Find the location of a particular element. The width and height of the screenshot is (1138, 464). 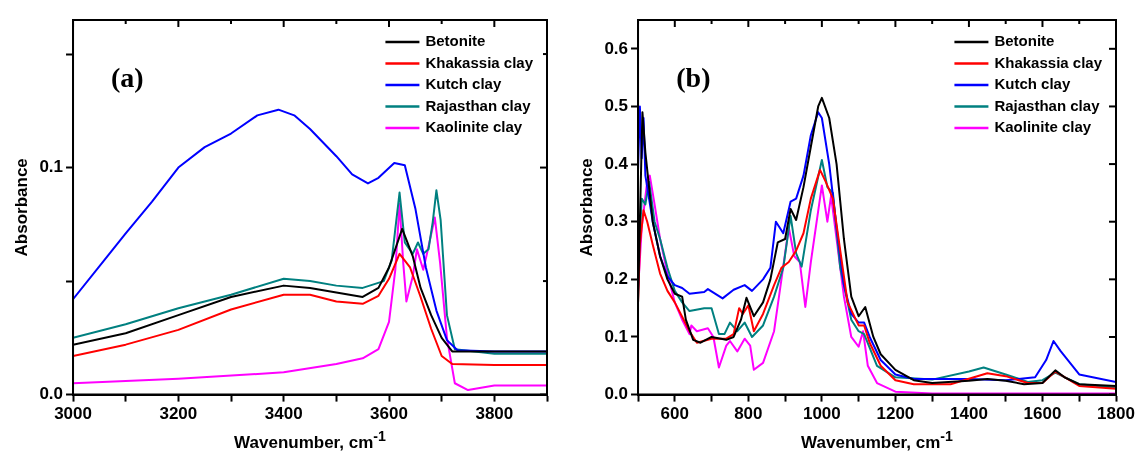

y-tick-label: 0.2 is located at coordinates (616, 279).